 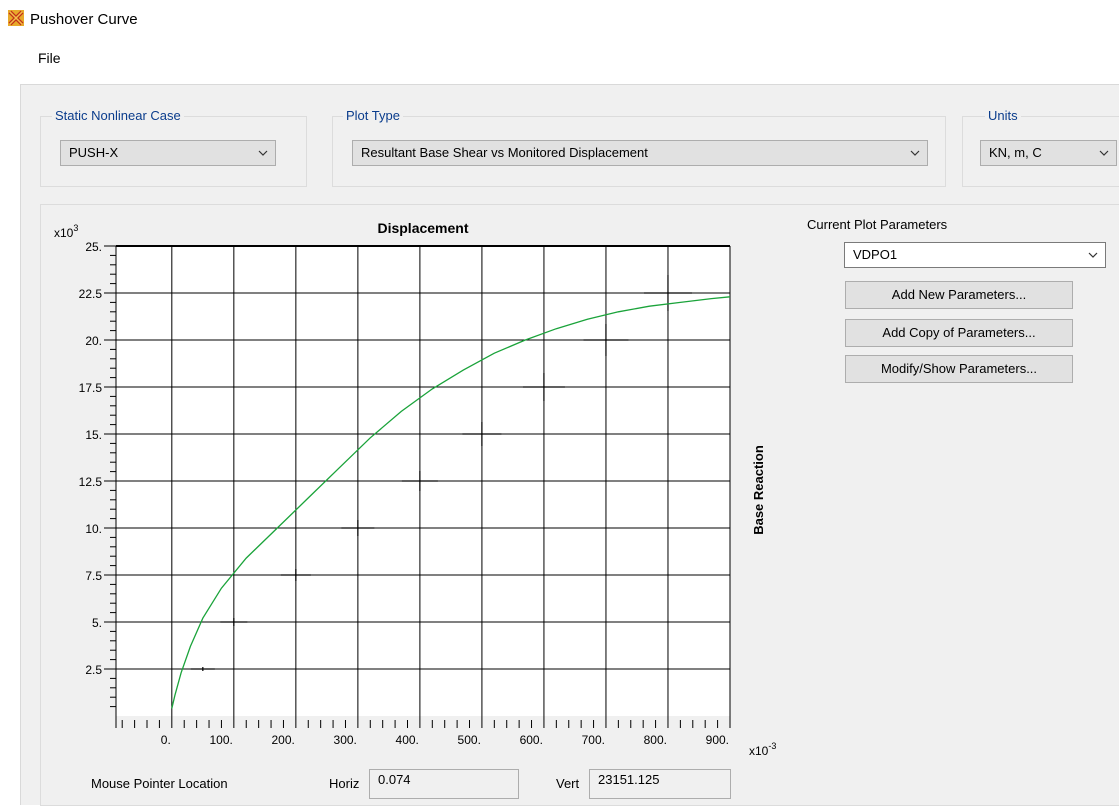 I want to click on horiz-label: Horiz, so click(x=344, y=783).